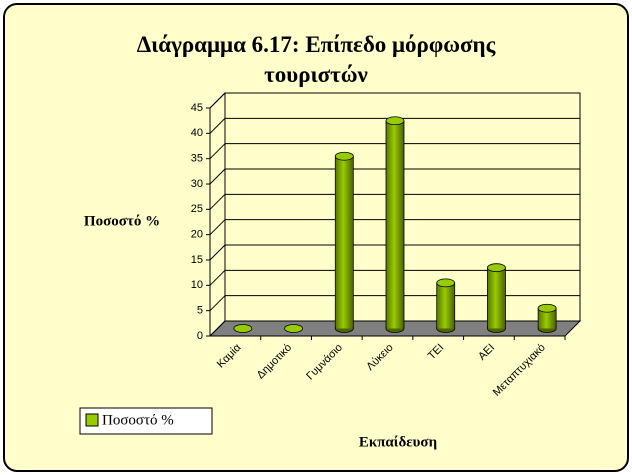 This screenshot has width=632, height=475. I want to click on y-tick-label: 20, so click(197, 235).